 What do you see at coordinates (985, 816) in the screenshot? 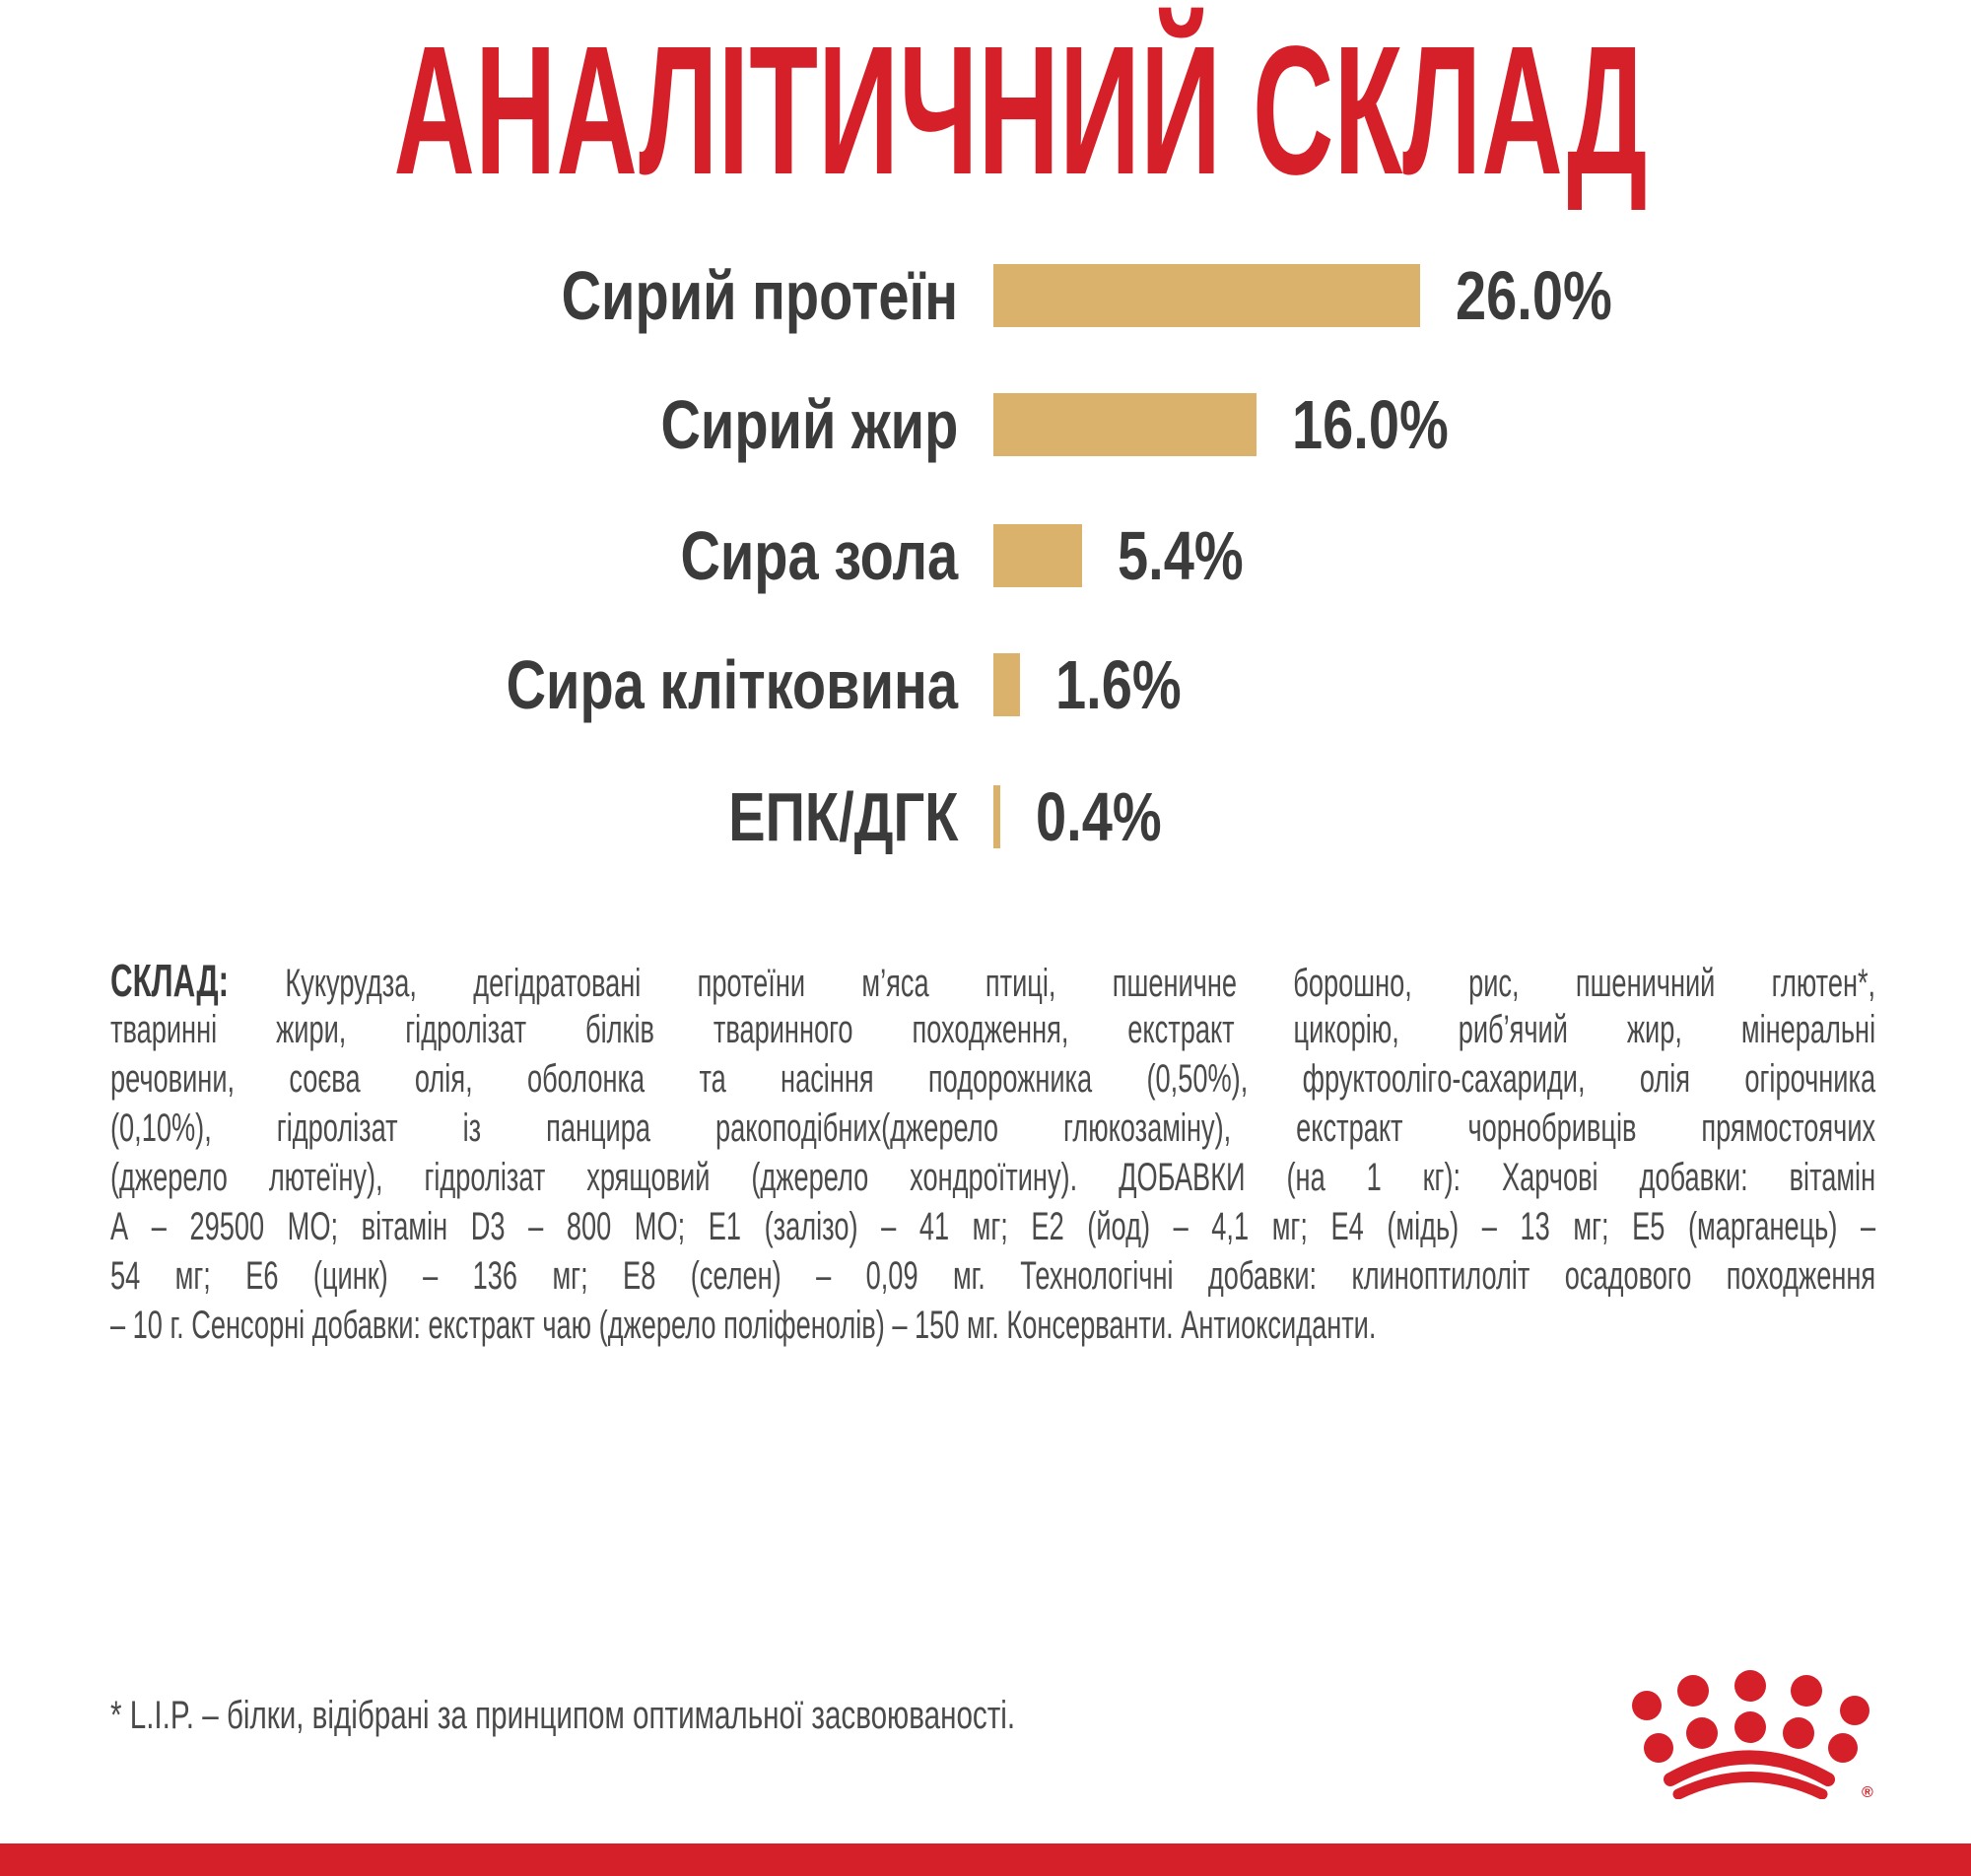
I see `chart-row: ЕПК/ДГК 0.4%` at bounding box center [985, 816].